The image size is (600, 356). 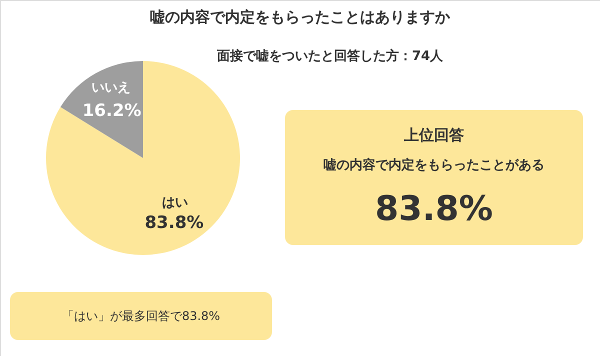 I want to click on text: 嘘の内容で内定をもらったことはありますか, so click(x=300, y=17).